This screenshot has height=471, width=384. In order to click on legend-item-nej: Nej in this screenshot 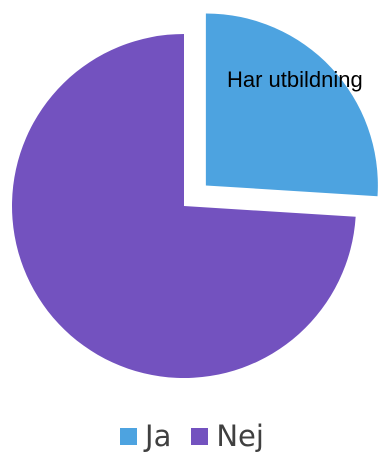, I will do `click(227, 436)`.